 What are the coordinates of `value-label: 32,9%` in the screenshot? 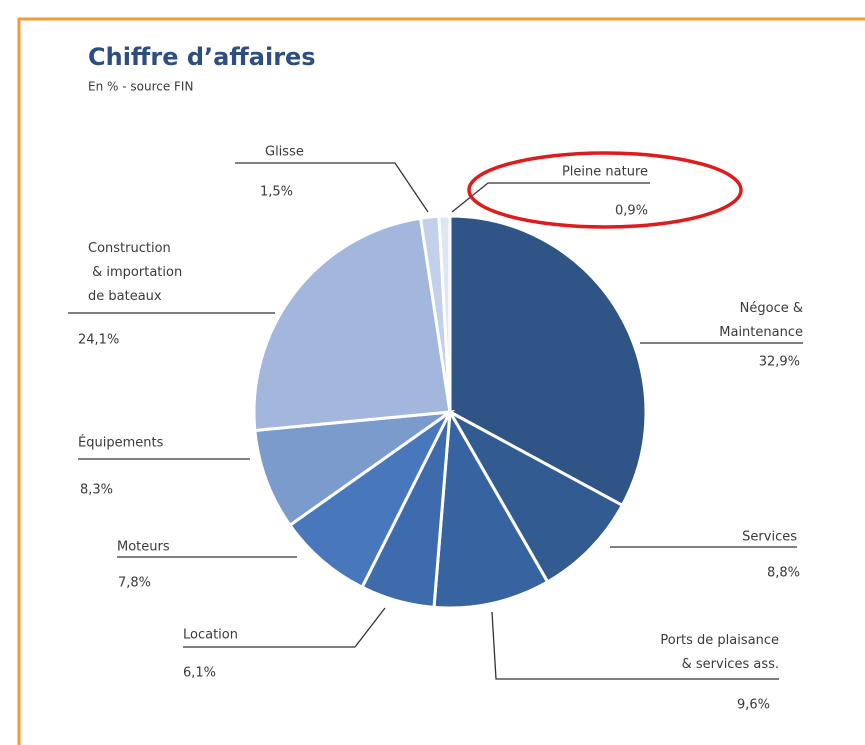 It's located at (779, 362).